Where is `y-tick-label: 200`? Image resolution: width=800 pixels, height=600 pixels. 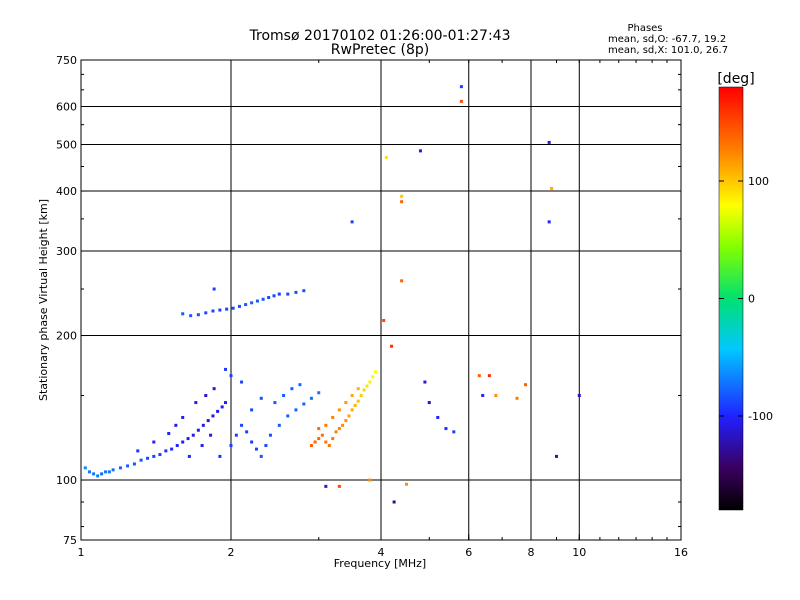
y-tick-label: 200 is located at coordinates (66, 336).